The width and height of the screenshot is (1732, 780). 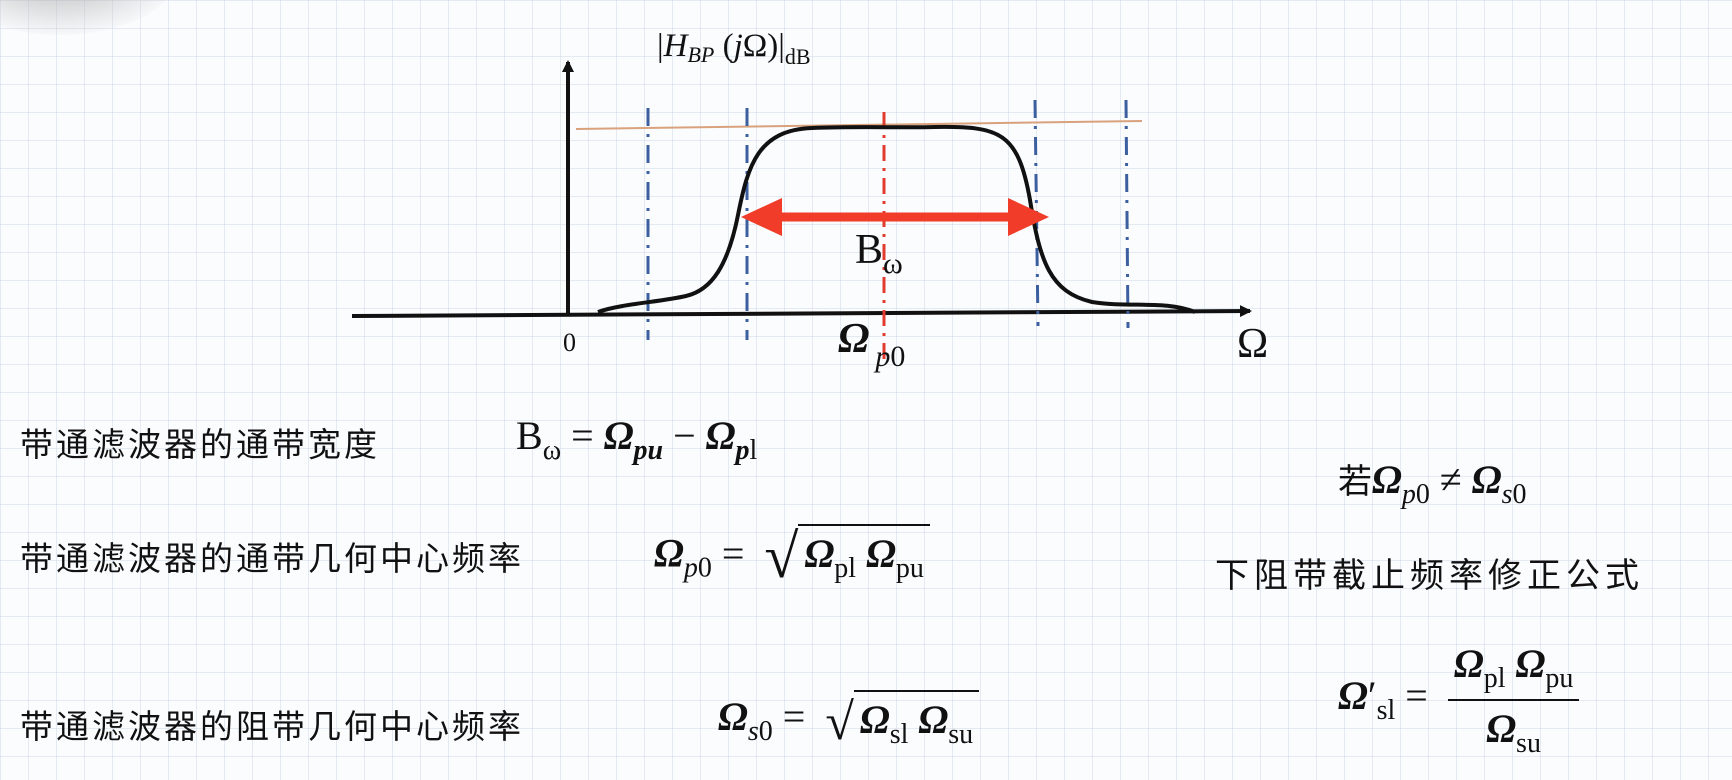 What do you see at coordinates (200, 444) in the screenshot?
I see `bandwidth-text: 带通滤波器的通带宽度` at bounding box center [200, 444].